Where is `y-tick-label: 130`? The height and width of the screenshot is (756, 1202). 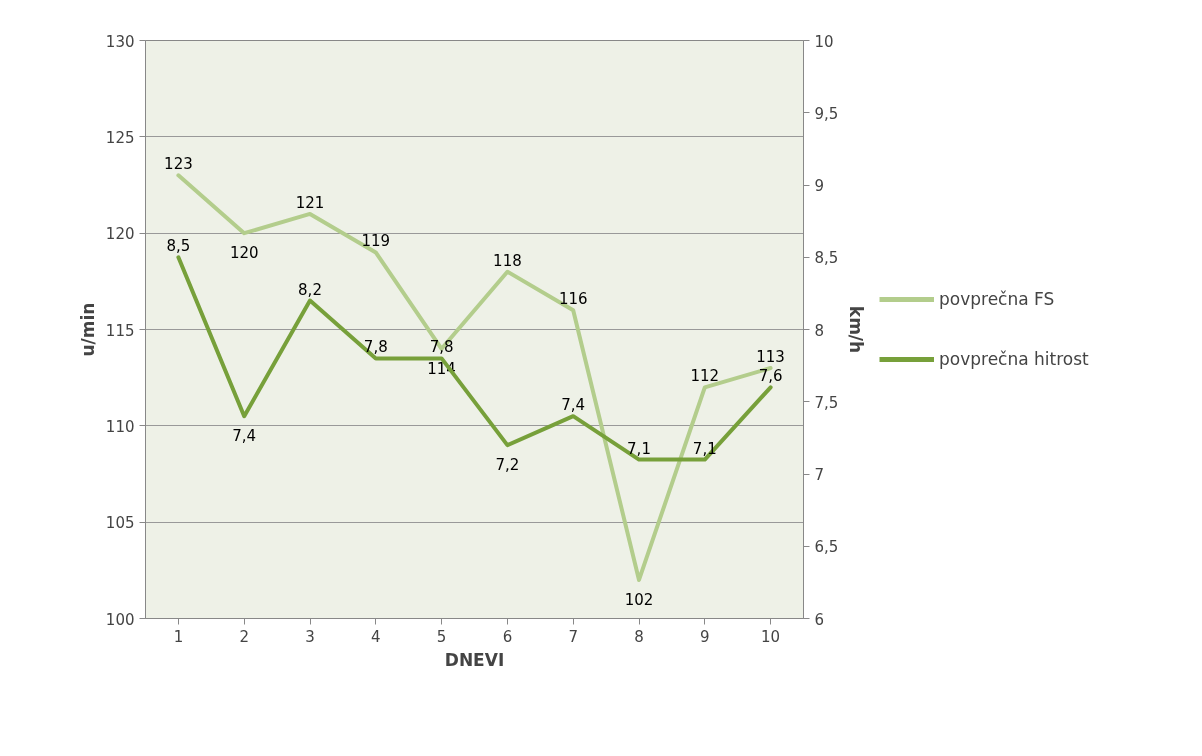 y-tick-label: 130 is located at coordinates (120, 41).